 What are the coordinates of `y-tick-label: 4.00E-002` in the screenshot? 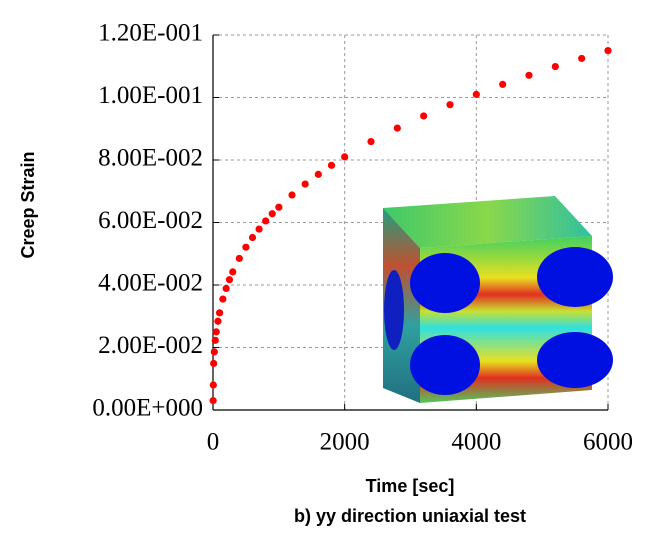 It's located at (150, 283).